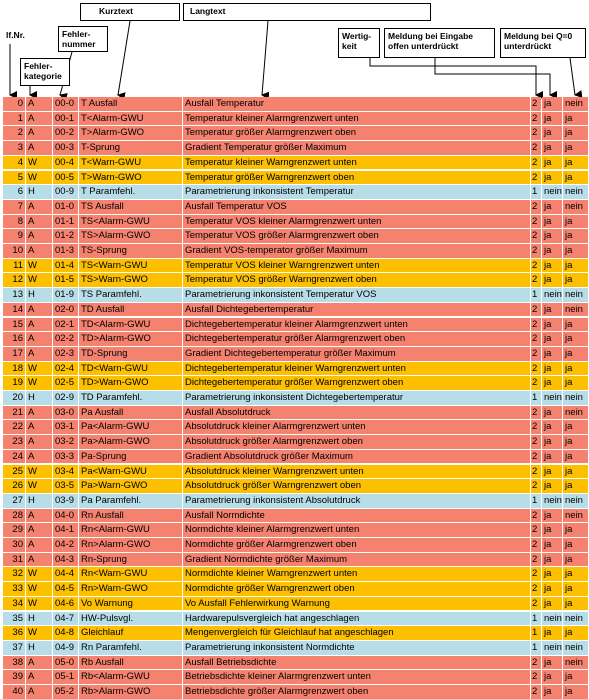  What do you see at coordinates (356, 251) in the screenshot?
I see `long-text: Gradient VOS-temperator größer Maximum` at bounding box center [356, 251].